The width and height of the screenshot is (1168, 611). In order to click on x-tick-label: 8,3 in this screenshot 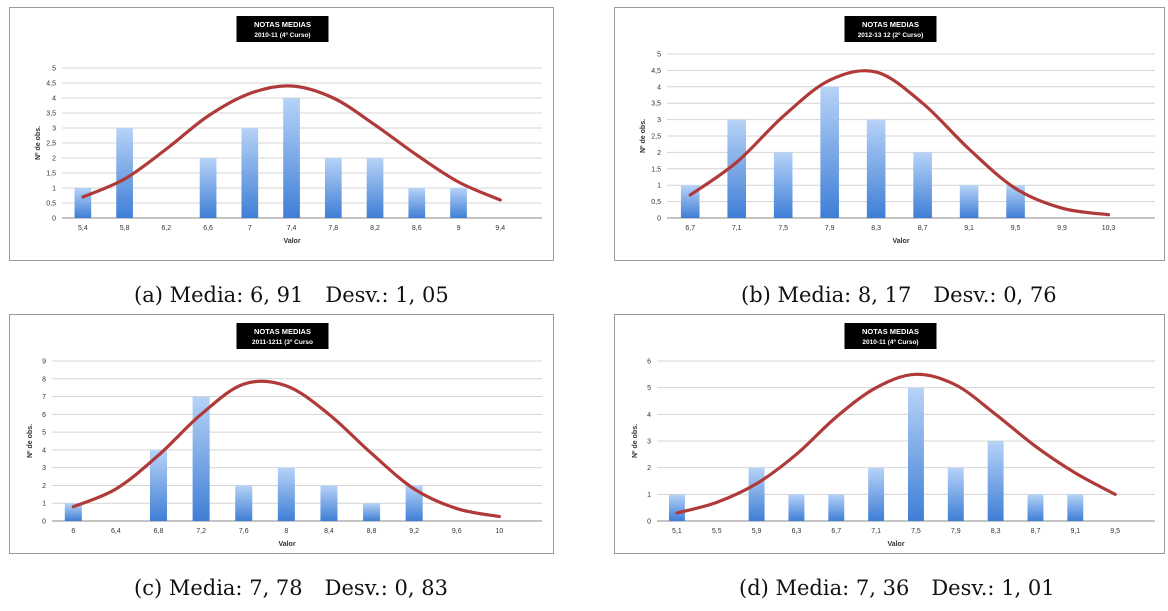, I will do `click(876, 228)`.